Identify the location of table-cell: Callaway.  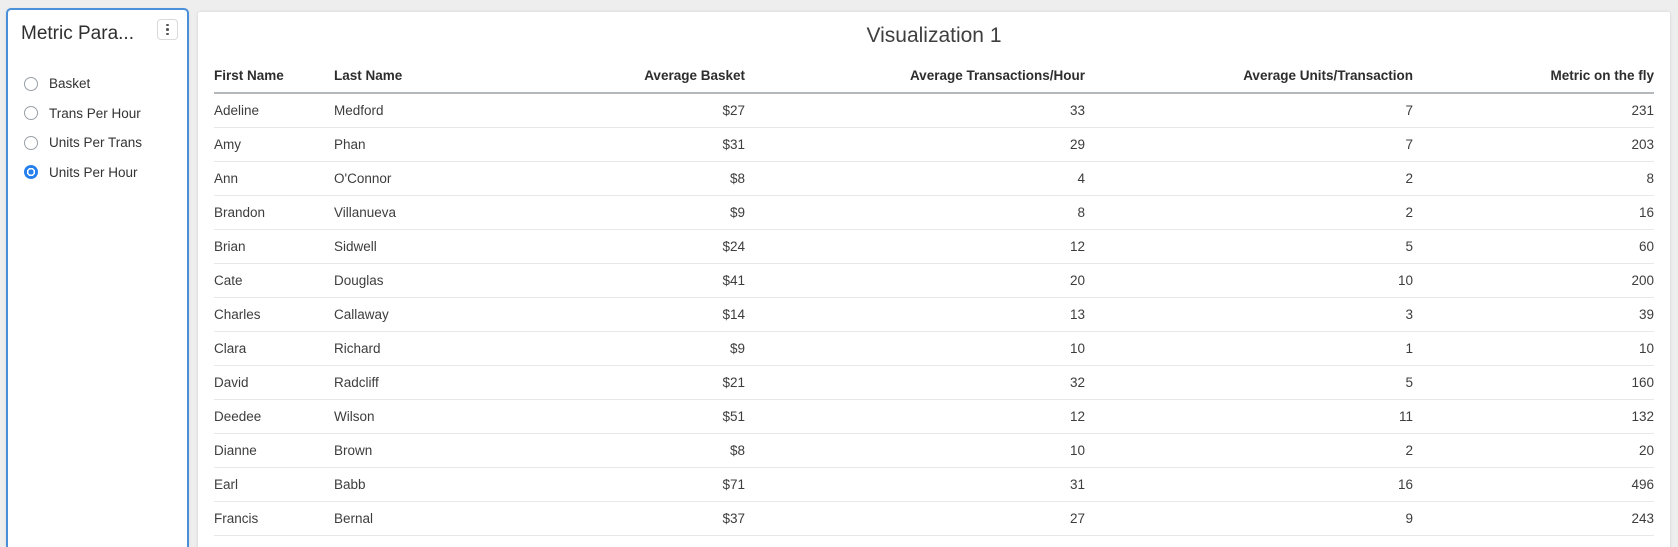
(447, 314).